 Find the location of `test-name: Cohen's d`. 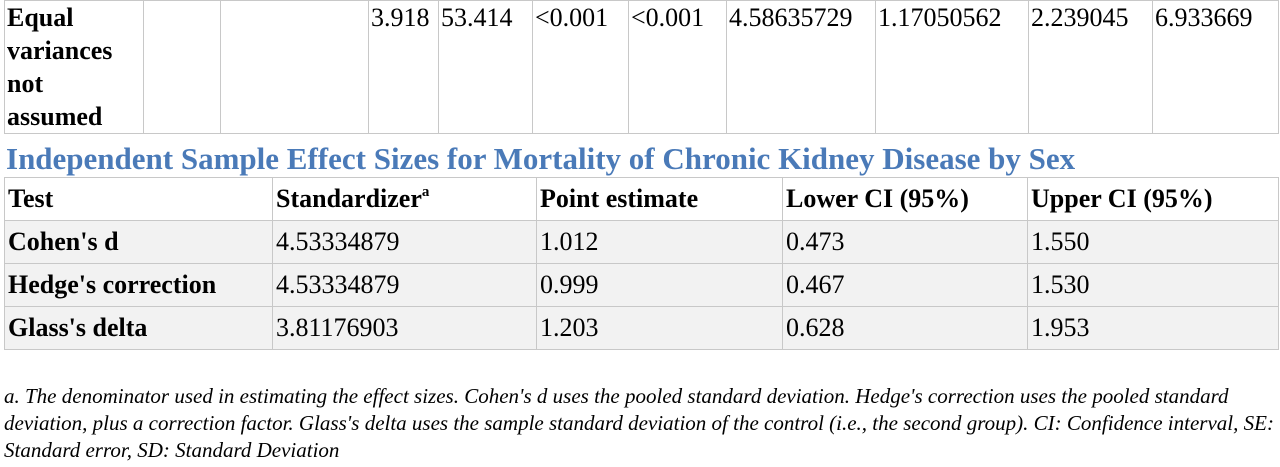

test-name: Cohen's d is located at coordinates (138, 242).